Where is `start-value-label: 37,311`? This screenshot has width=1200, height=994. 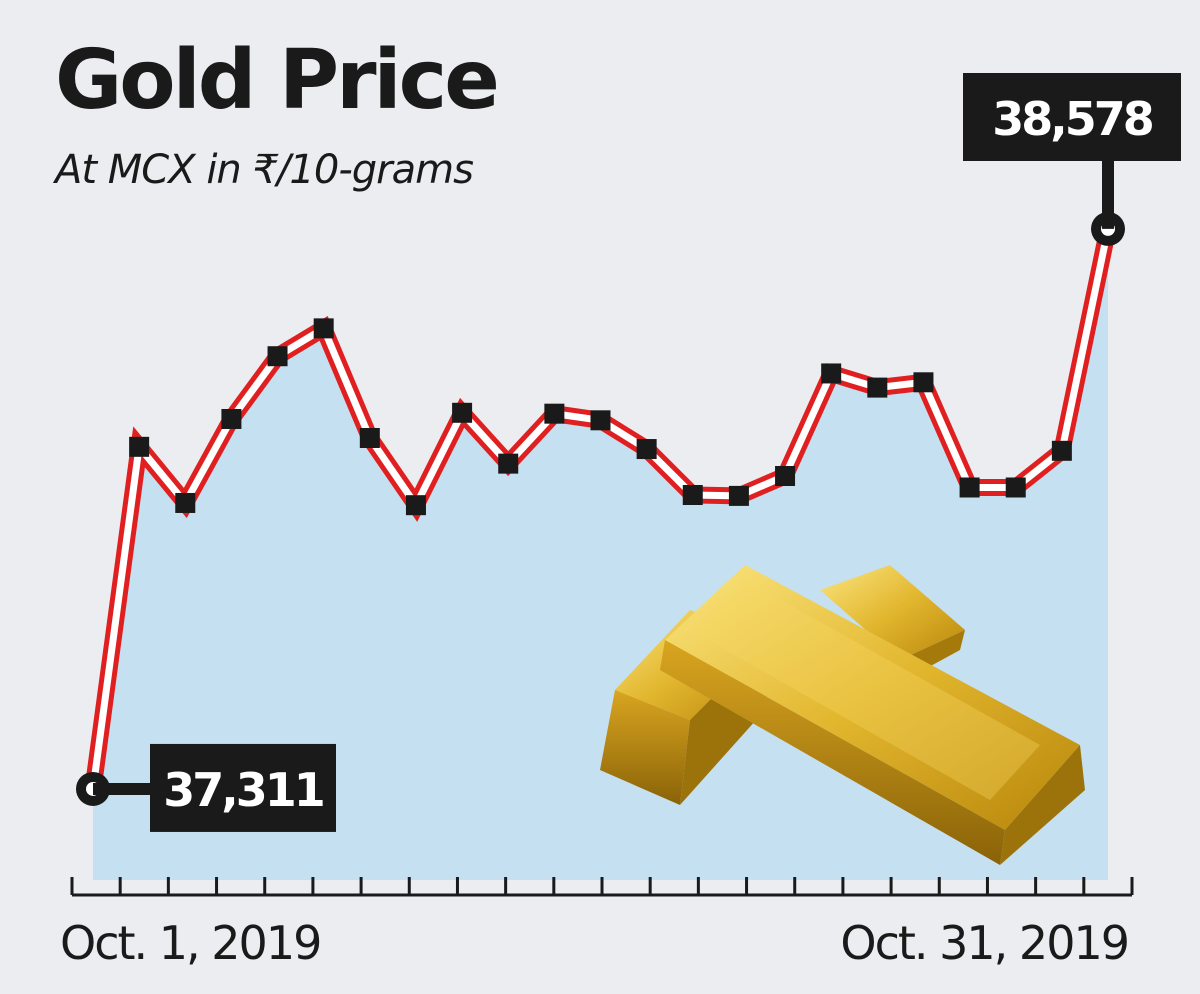 start-value-label: 37,311 is located at coordinates (243, 790).